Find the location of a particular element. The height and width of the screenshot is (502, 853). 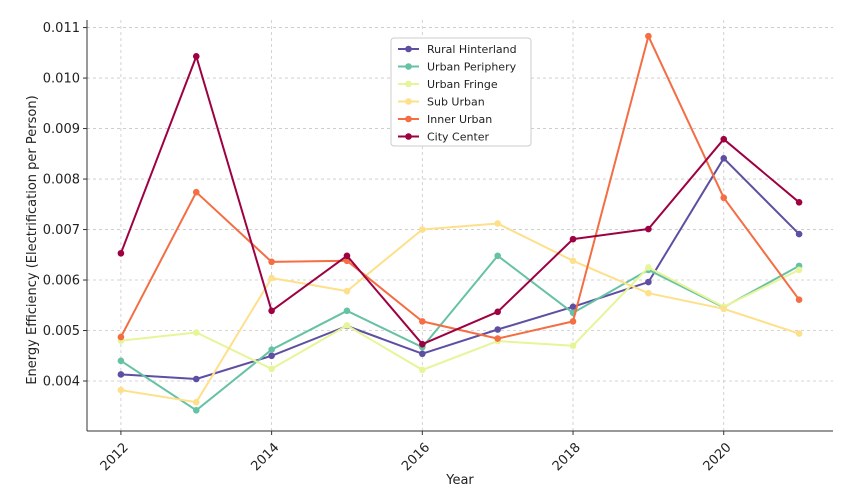

legend-item: Sub Urban is located at coordinates (441, 102).